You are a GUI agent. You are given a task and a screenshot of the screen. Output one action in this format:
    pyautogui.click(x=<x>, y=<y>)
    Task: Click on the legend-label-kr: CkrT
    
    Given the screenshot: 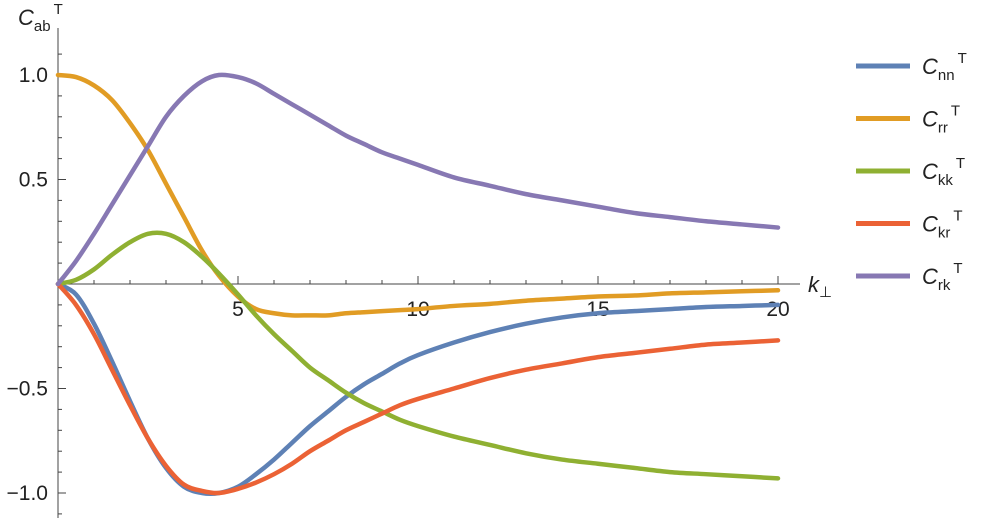 What is the action you would take?
    pyautogui.click(x=942, y=225)
    